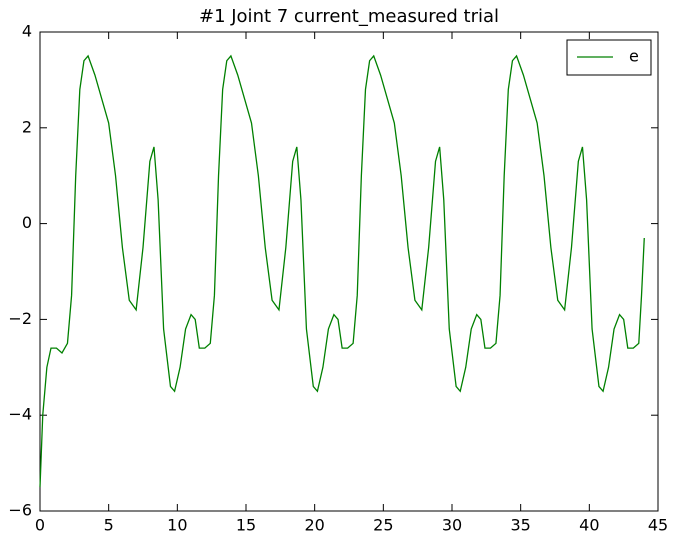  I want to click on x-tick-label: 40, so click(589, 525).